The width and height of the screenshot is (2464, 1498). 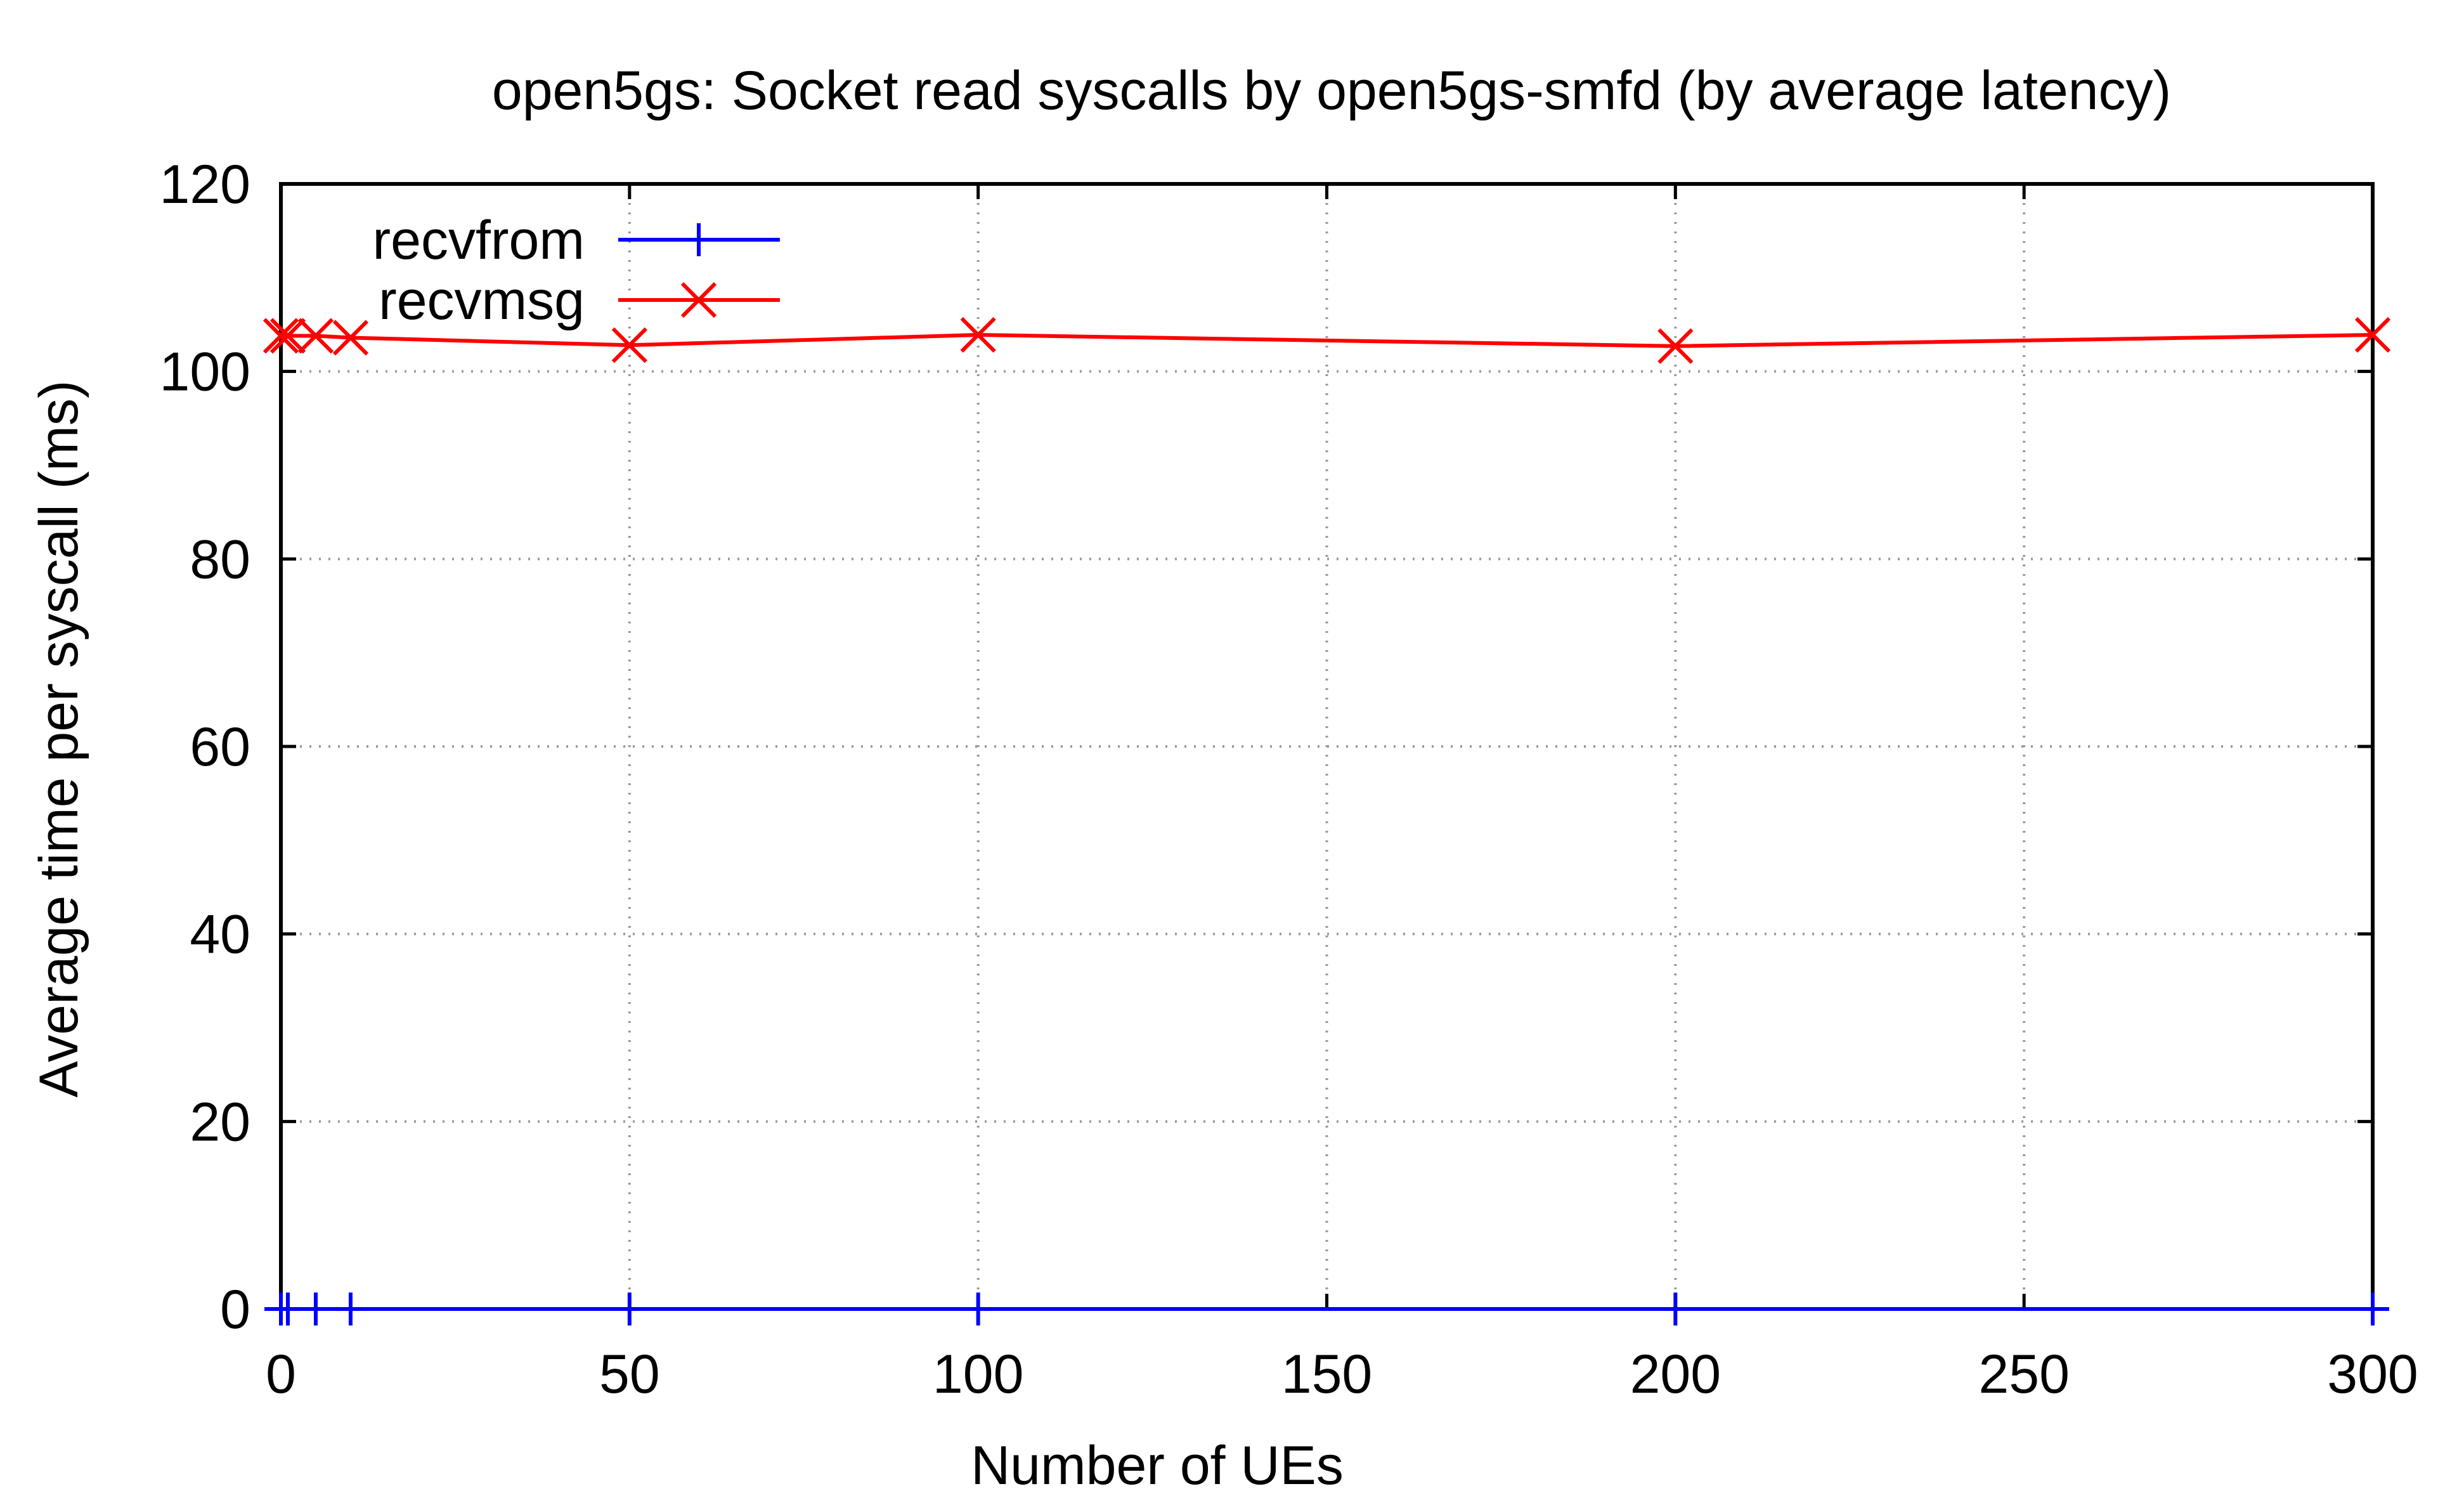 I want to click on y-tick-label: 40, so click(x=220, y=935).